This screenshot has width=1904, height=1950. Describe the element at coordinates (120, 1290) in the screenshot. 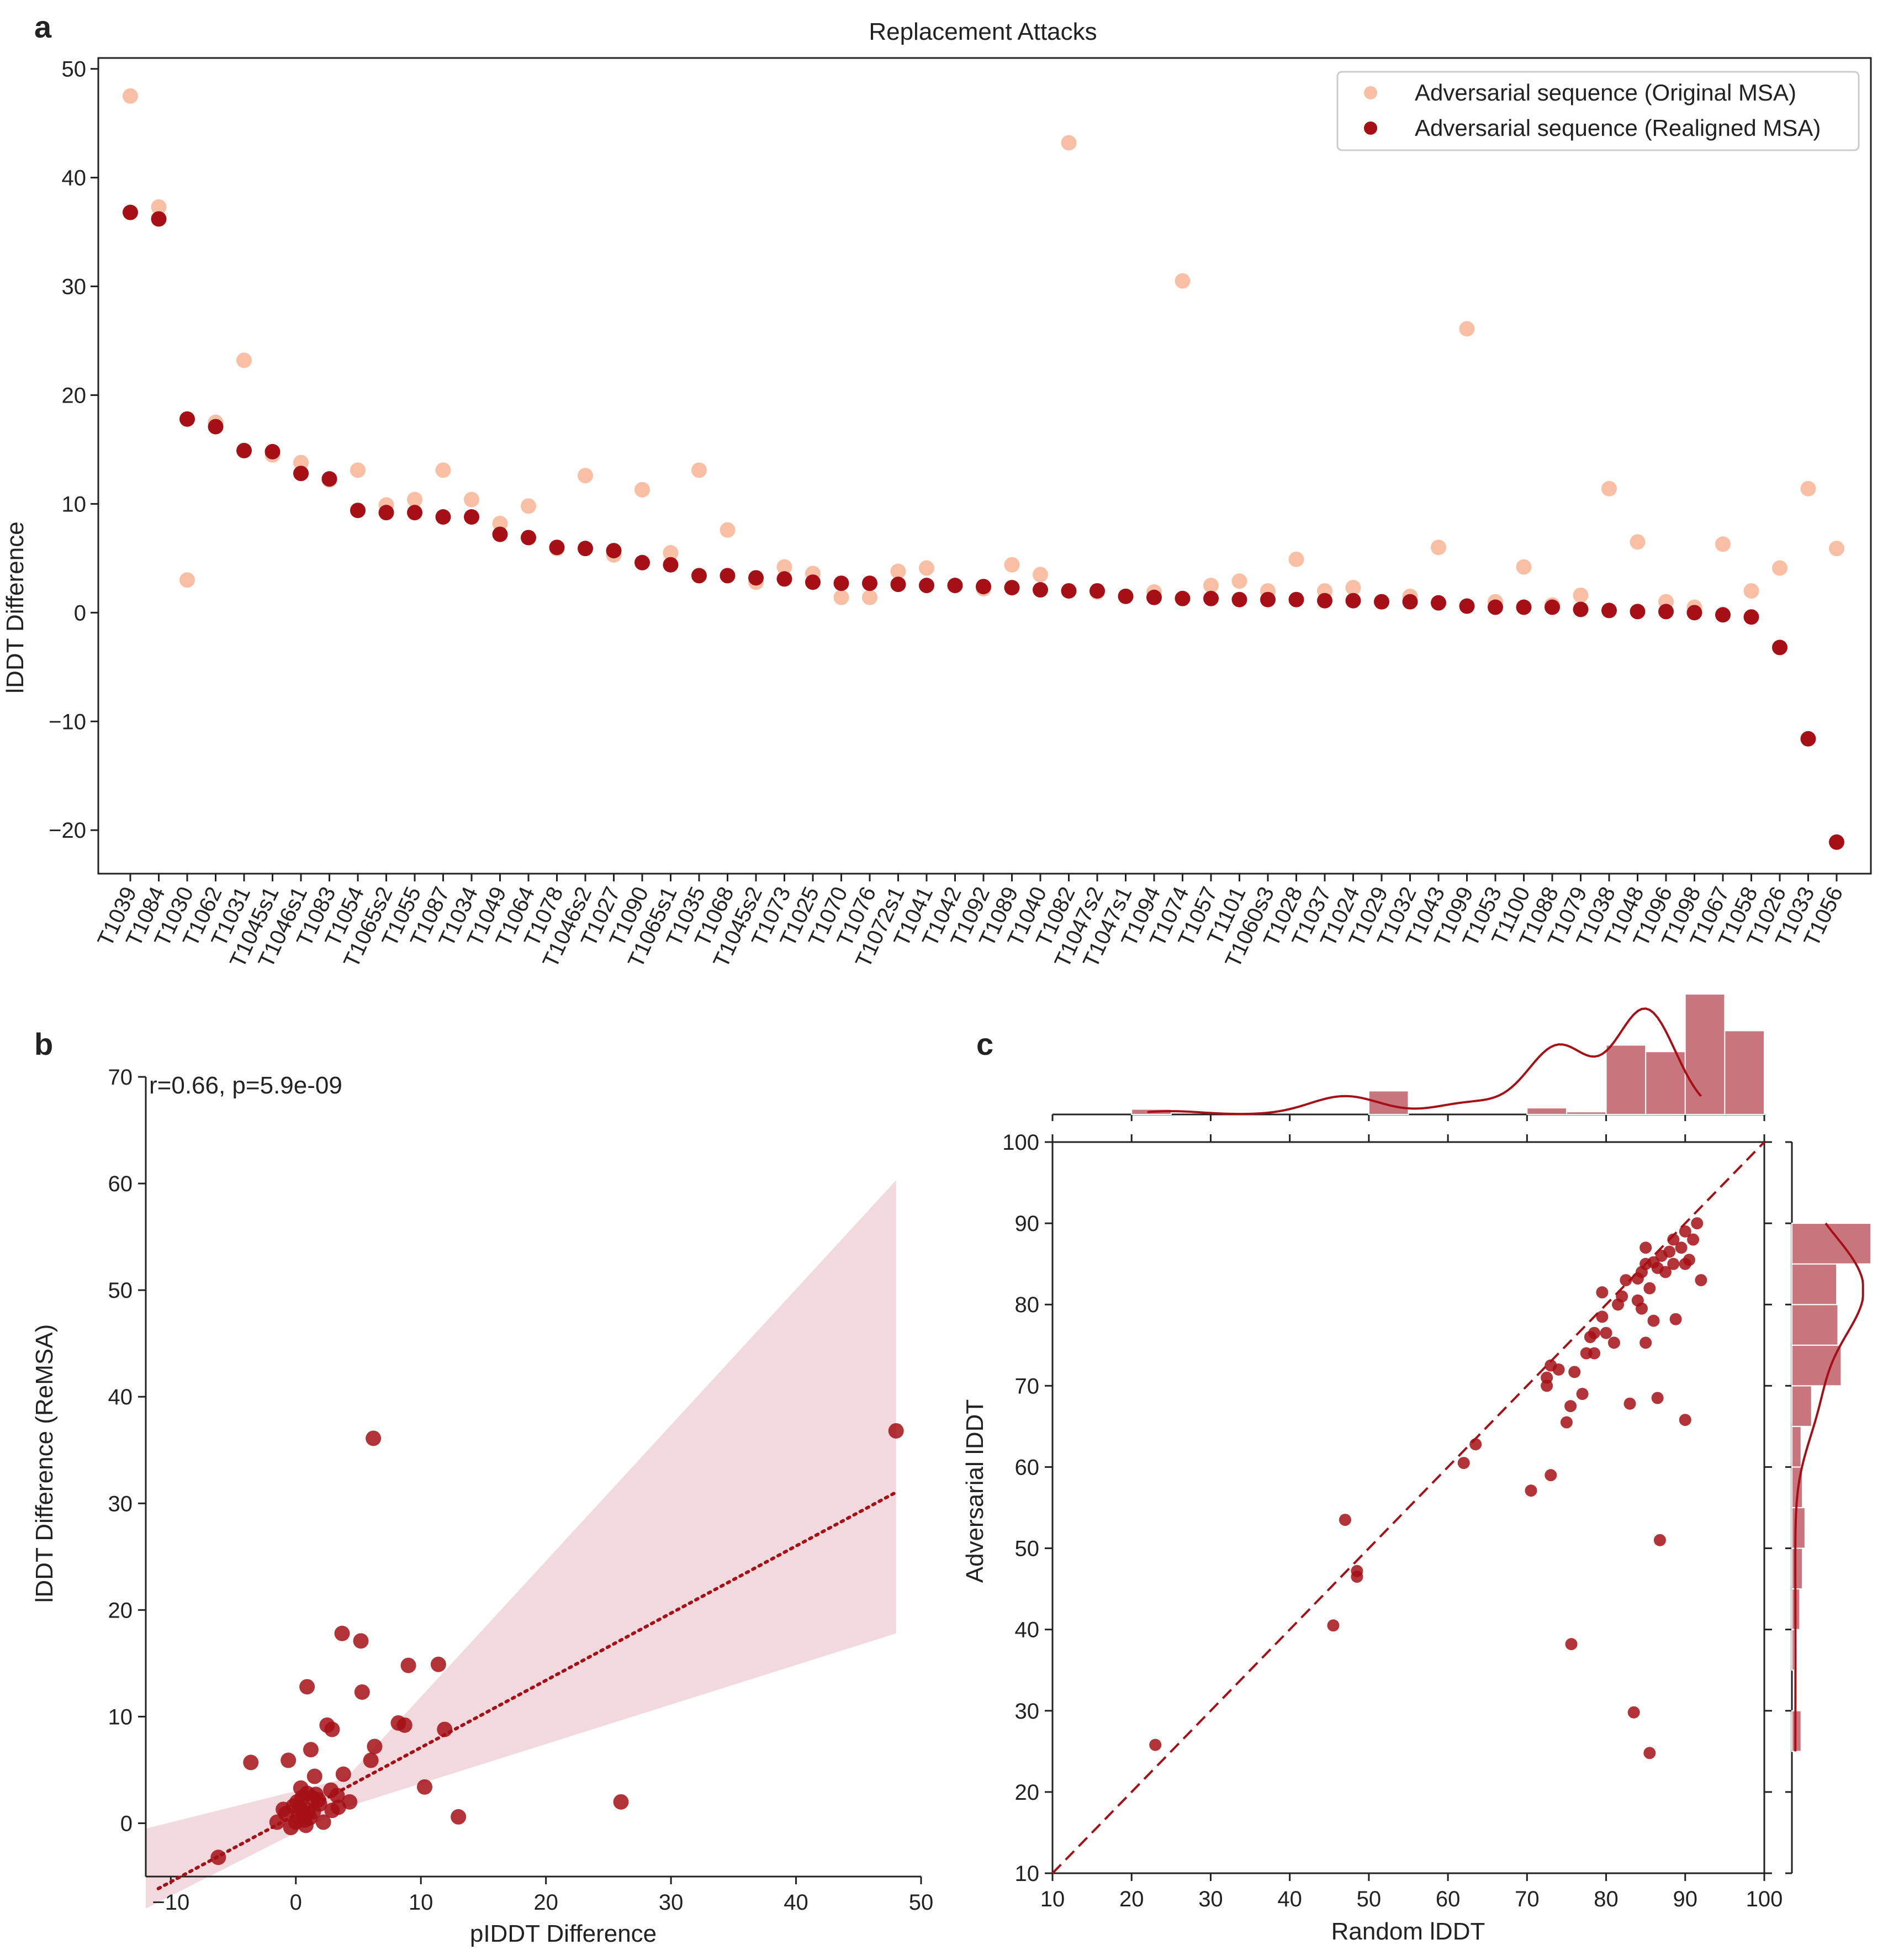

I see `y-tick-label-b: 50` at that location.